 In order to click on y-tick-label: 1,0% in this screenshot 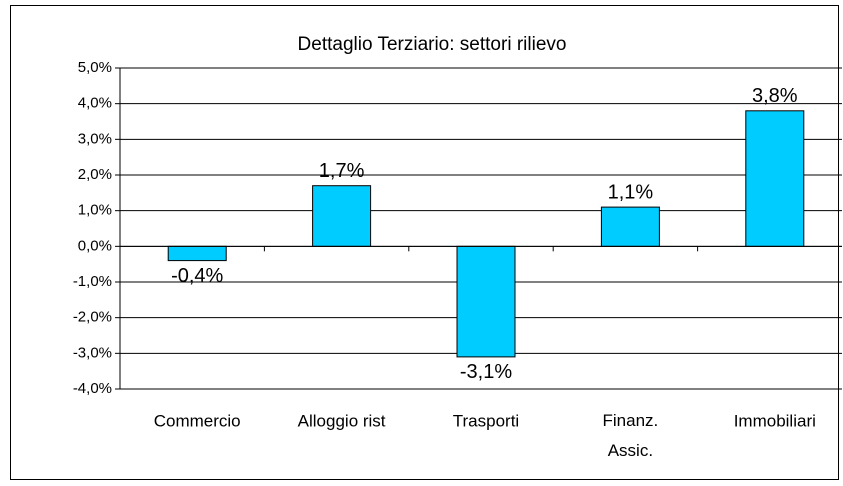, I will do `click(95, 210)`.